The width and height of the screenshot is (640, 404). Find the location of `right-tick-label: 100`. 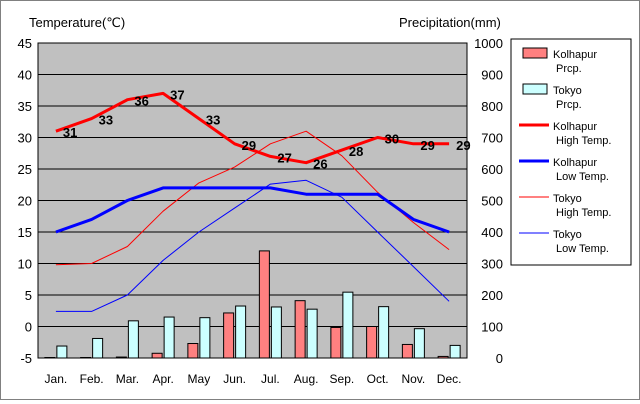

right-tick-label: 100 is located at coordinates (492, 327).